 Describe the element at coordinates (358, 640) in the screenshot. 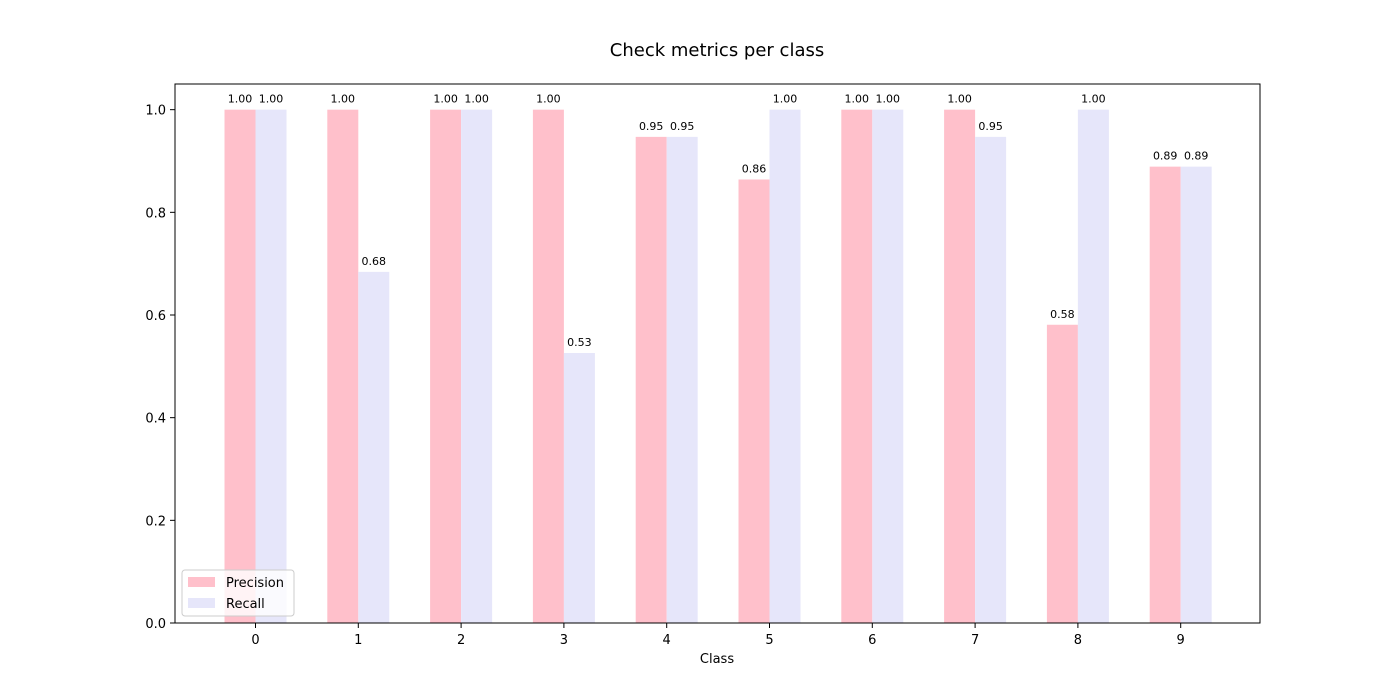

I see `x-tick-label-1: 1` at that location.